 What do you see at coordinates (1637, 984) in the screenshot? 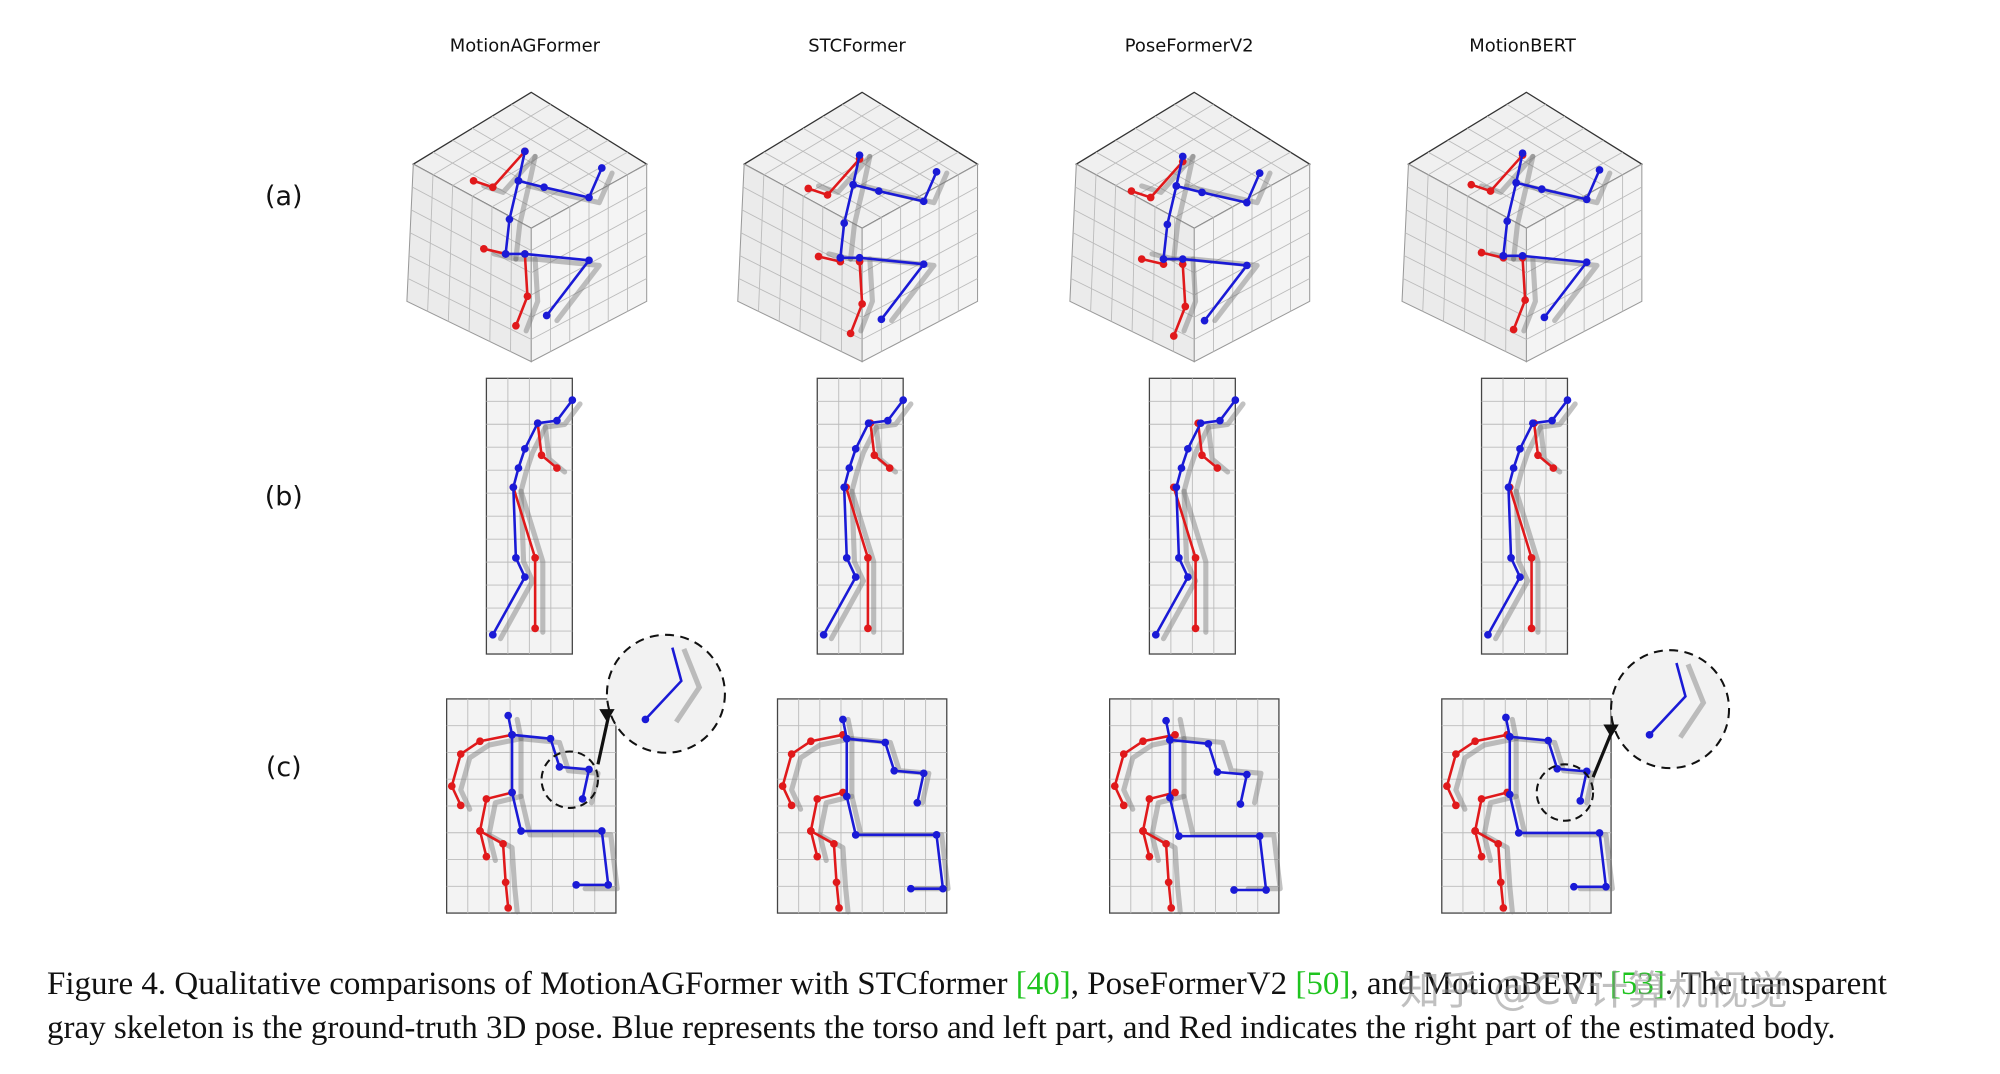
I see `citation: [53]` at bounding box center [1637, 984].